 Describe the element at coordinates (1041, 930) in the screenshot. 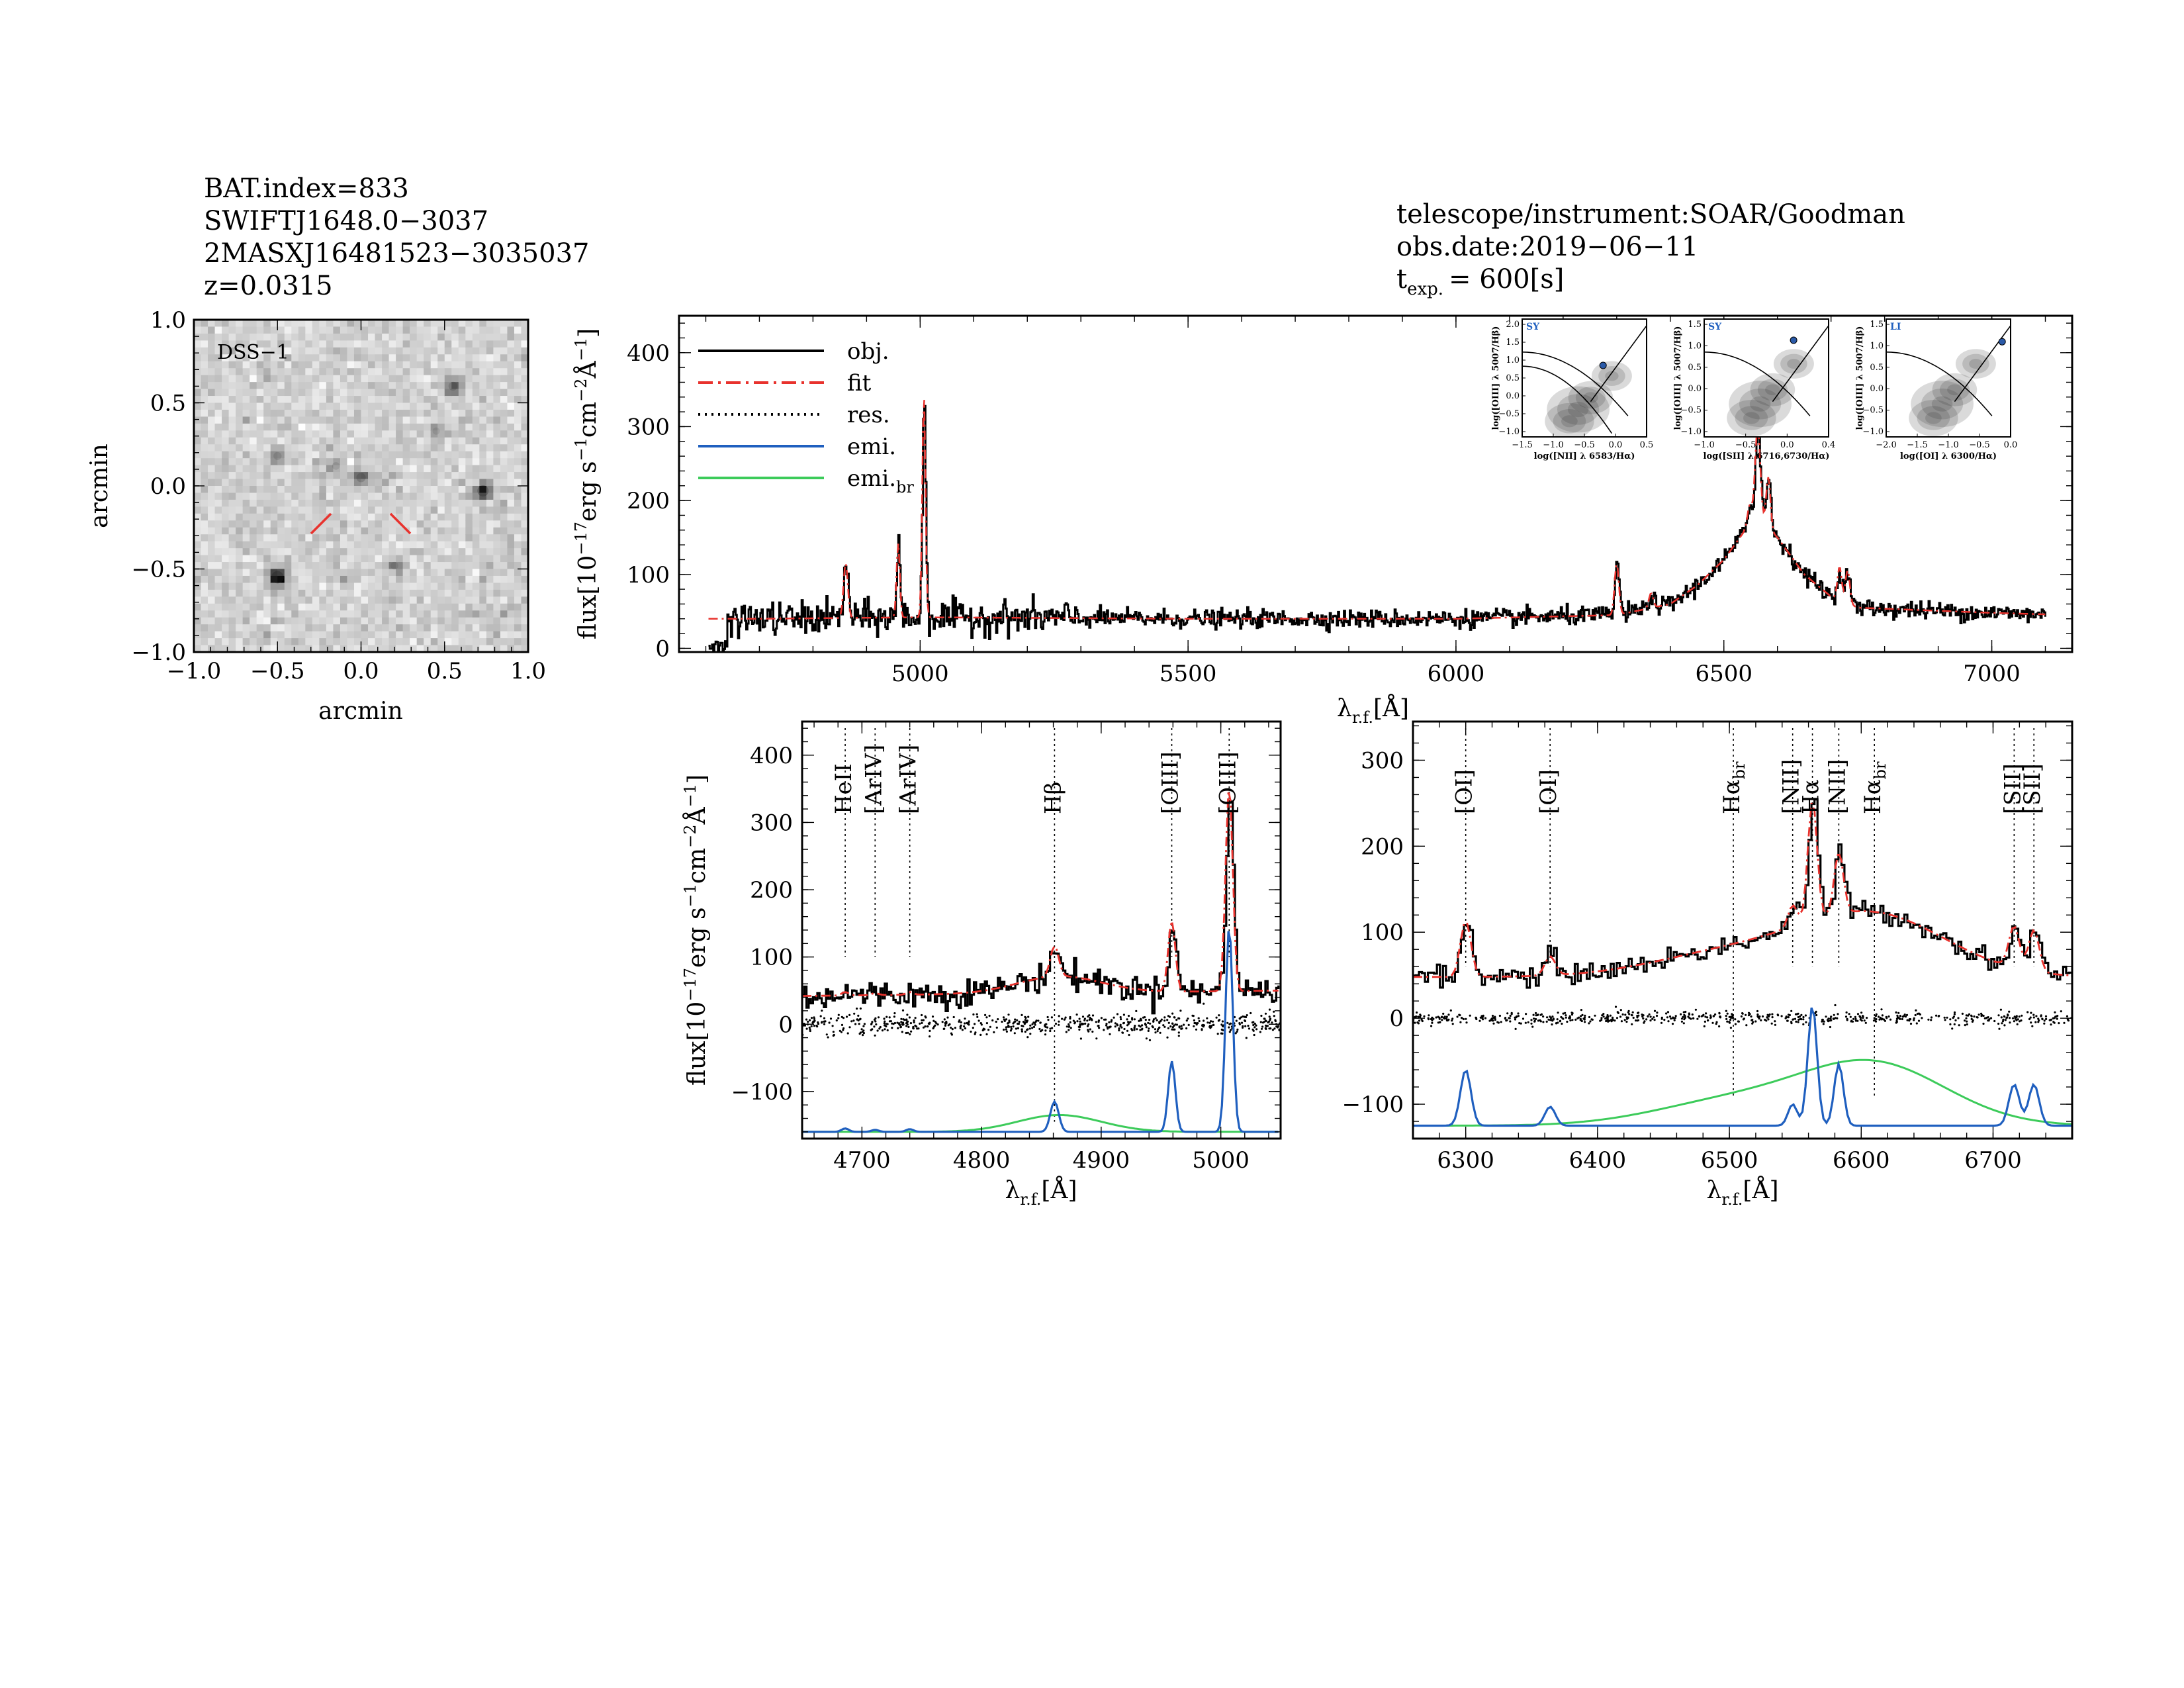

I see `hbeta-oiii-plot: HeII [ArIV] [ArIV] Hβ [OIII] [OIII]` at that location.